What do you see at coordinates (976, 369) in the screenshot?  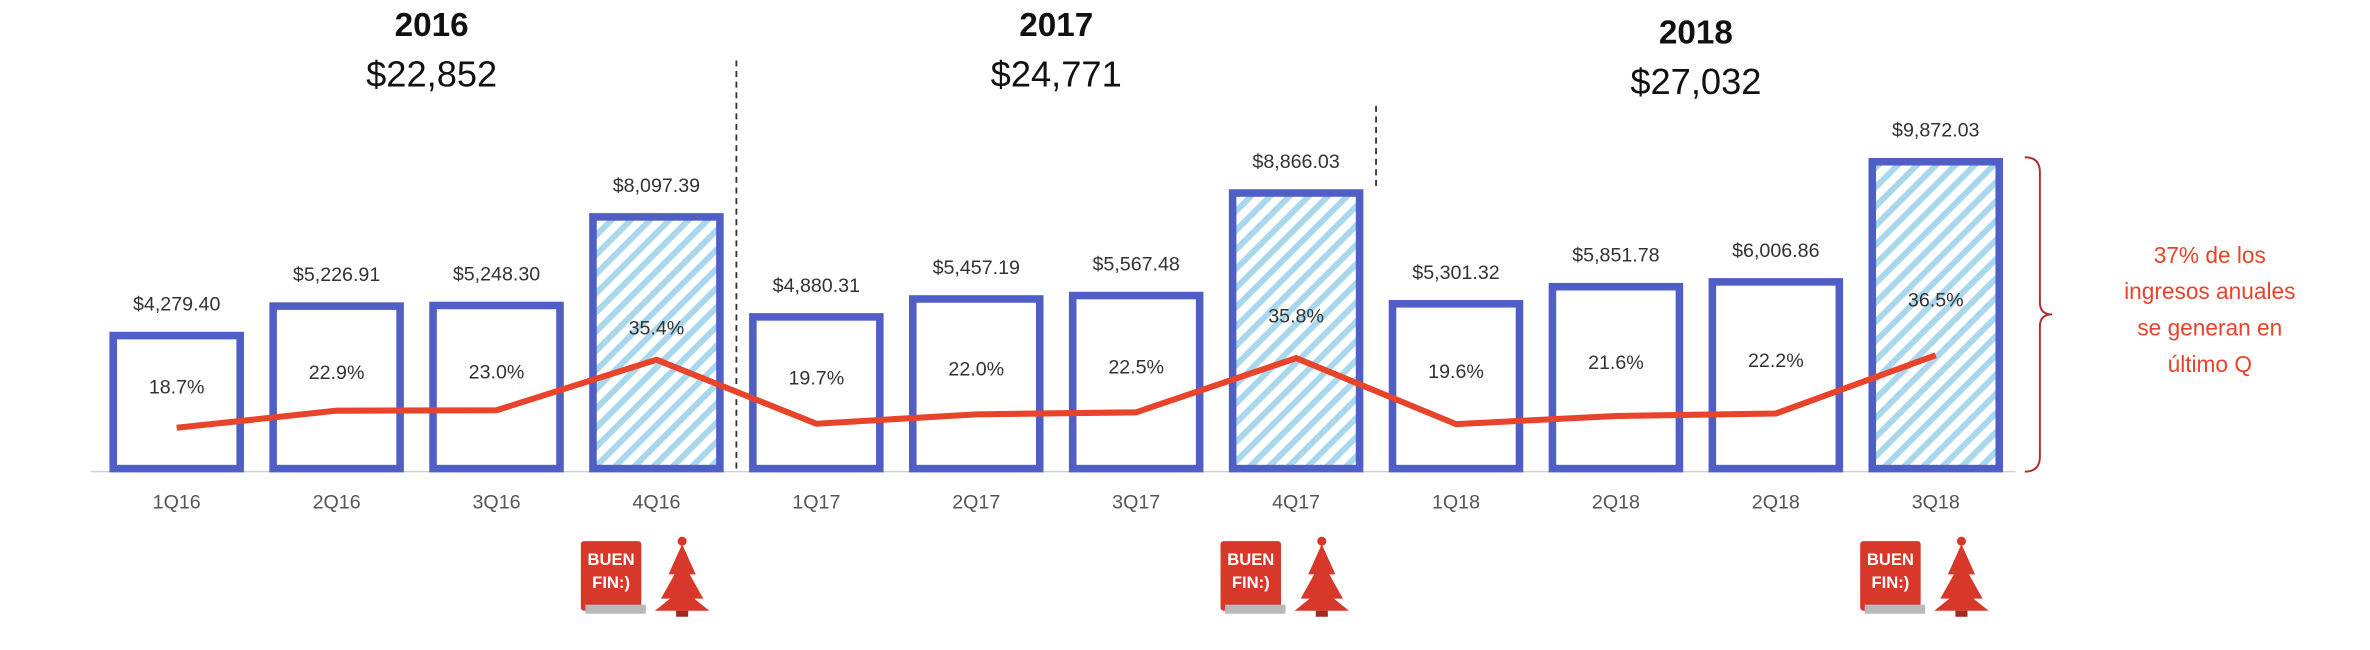 I see `share-label: 22.0%` at bounding box center [976, 369].